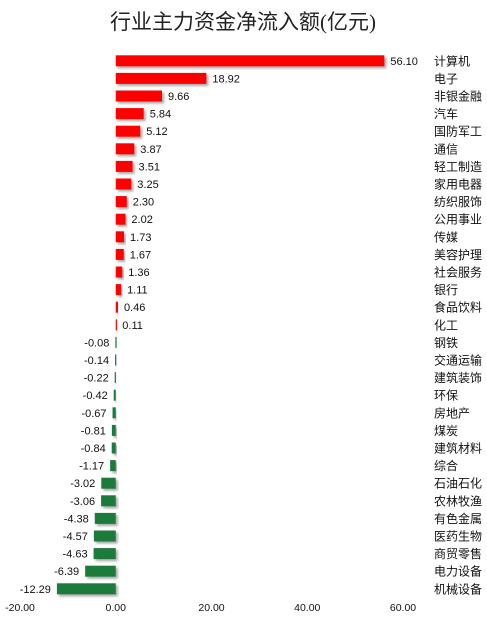 The height and width of the screenshot is (621, 487). Describe the element at coordinates (150, 150) in the screenshot. I see `value-label-5: 3.87` at that location.